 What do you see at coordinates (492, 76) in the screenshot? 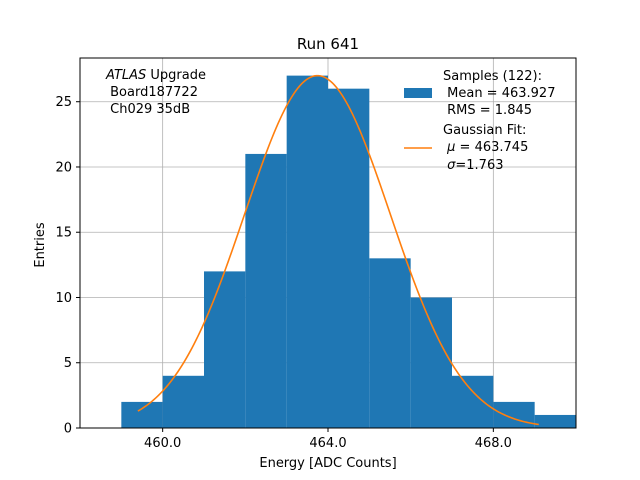
I see `legend-samples-title: Samples (122):` at bounding box center [492, 76].